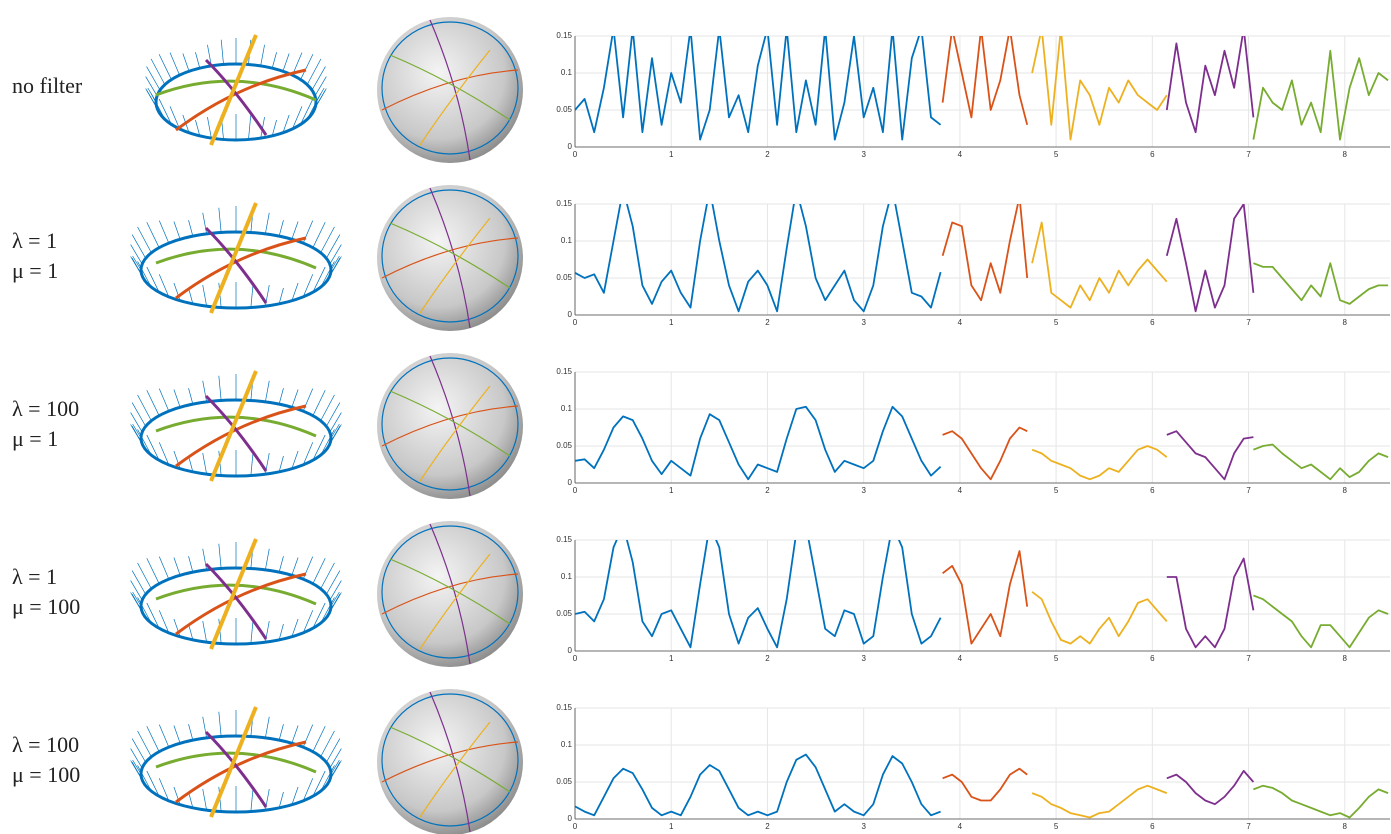 The width and height of the screenshot is (1391, 834). I want to click on sphere-purple-path, so click(450, 426).